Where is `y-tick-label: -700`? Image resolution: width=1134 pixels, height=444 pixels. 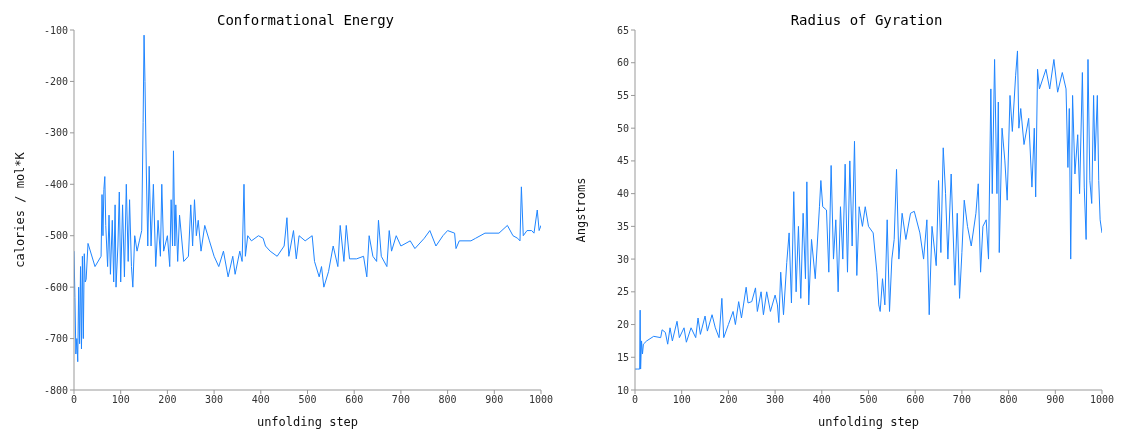 y-tick-label: -700 is located at coordinates (55, 339).